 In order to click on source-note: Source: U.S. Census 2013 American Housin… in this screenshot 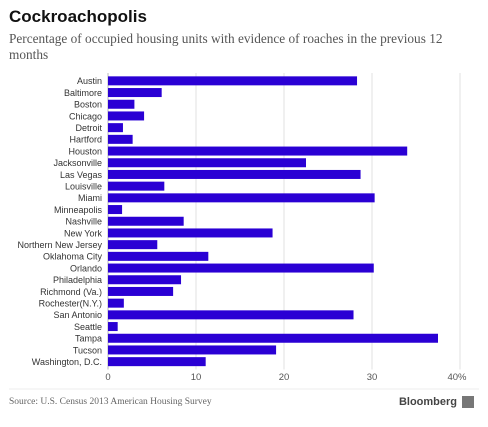, I will do `click(110, 402)`.